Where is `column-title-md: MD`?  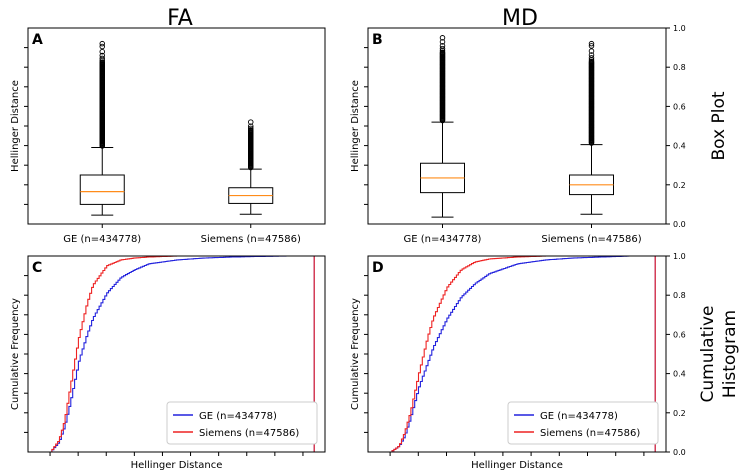
column-title-md: MD is located at coordinates (520, 18).